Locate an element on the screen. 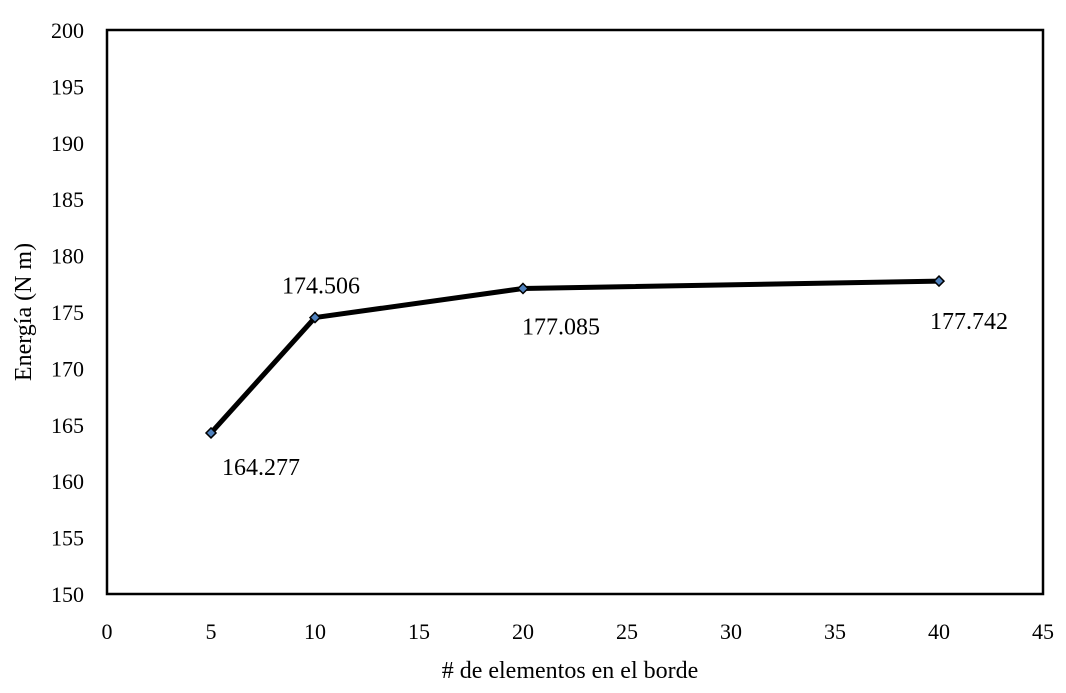 The image size is (1066, 693). data-label: 164.277 is located at coordinates (261, 468).